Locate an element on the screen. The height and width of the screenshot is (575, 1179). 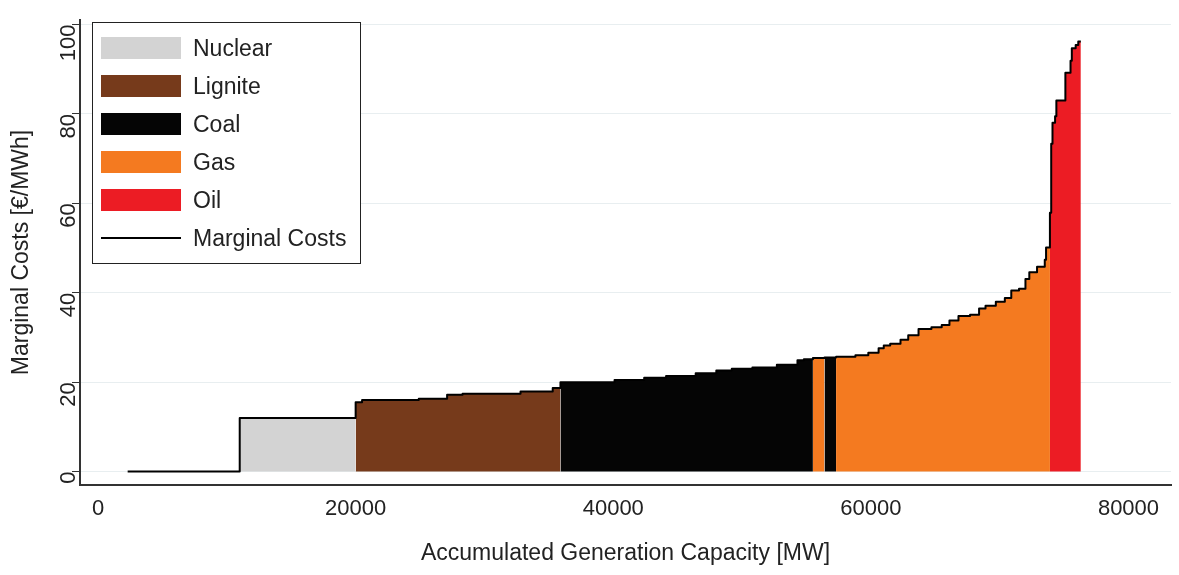
y-tick-label: 60 is located at coordinates (68, 215).